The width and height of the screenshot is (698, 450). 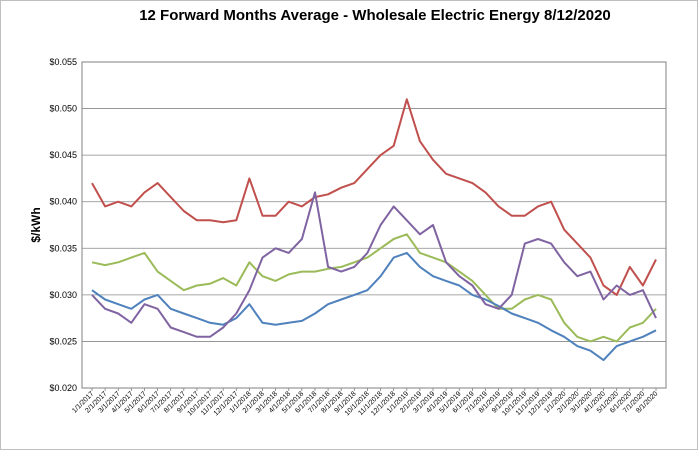 What do you see at coordinates (63, 155) in the screenshot?
I see `y-tick-label: $0.045` at bounding box center [63, 155].